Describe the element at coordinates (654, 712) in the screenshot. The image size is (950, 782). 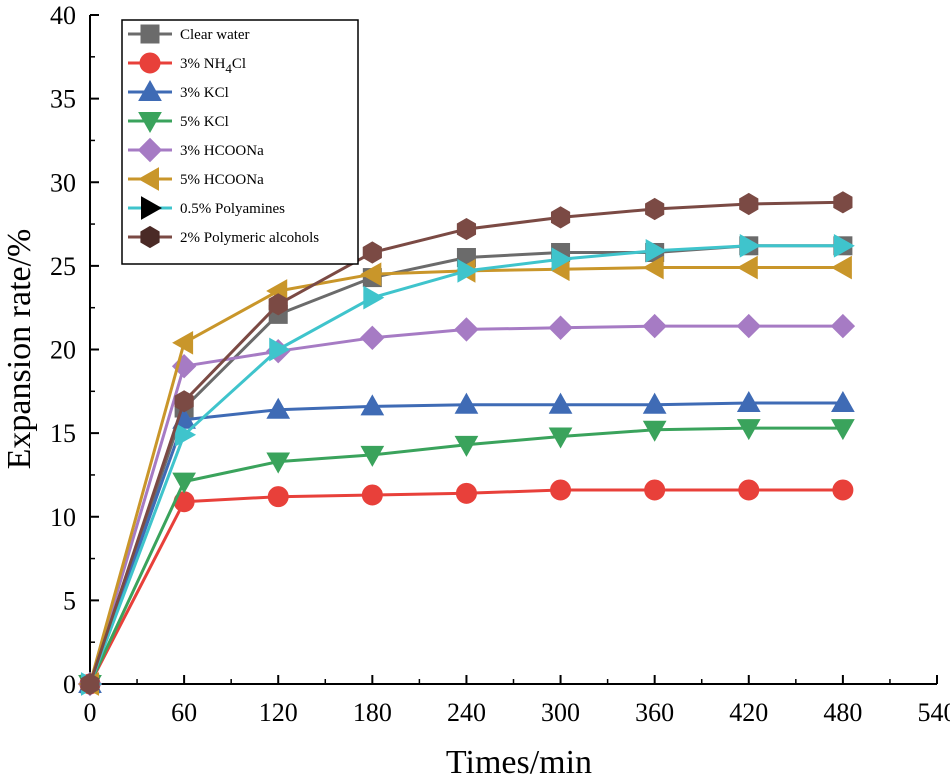
I see `x-tick-label: 360` at that location.